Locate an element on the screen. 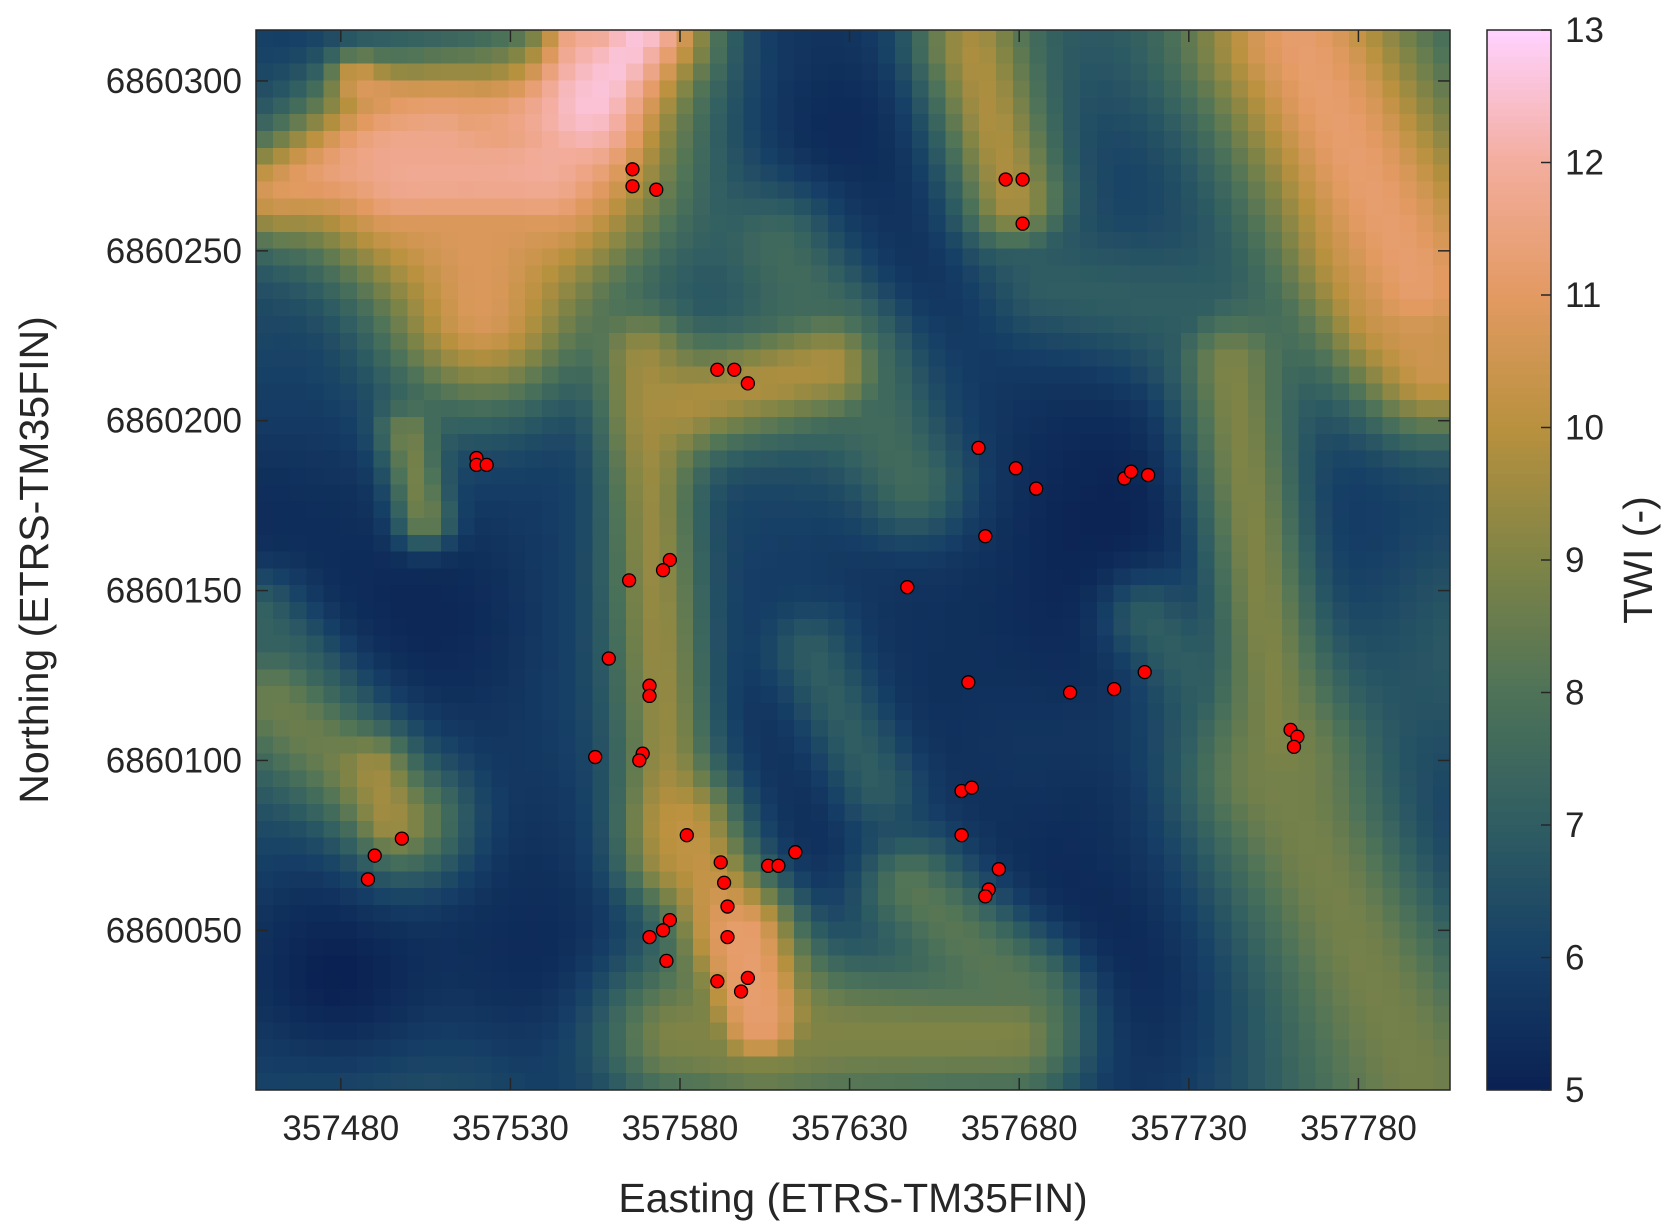  colorbar: 5 6 7 8 9 10 11 12 13 is located at coordinates (1545, 560).